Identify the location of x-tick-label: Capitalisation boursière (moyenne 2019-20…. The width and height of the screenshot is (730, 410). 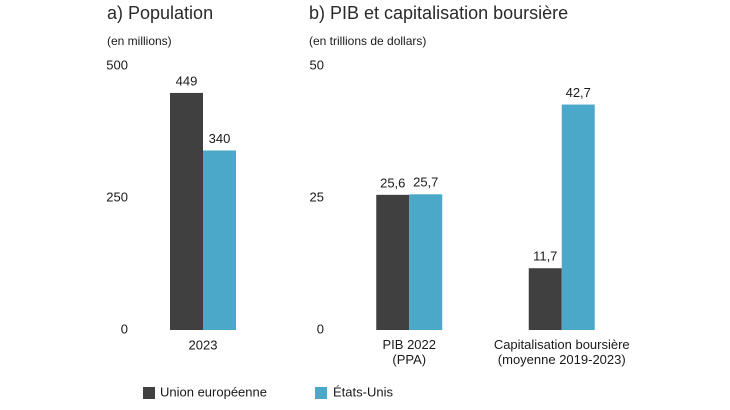
(562, 352).